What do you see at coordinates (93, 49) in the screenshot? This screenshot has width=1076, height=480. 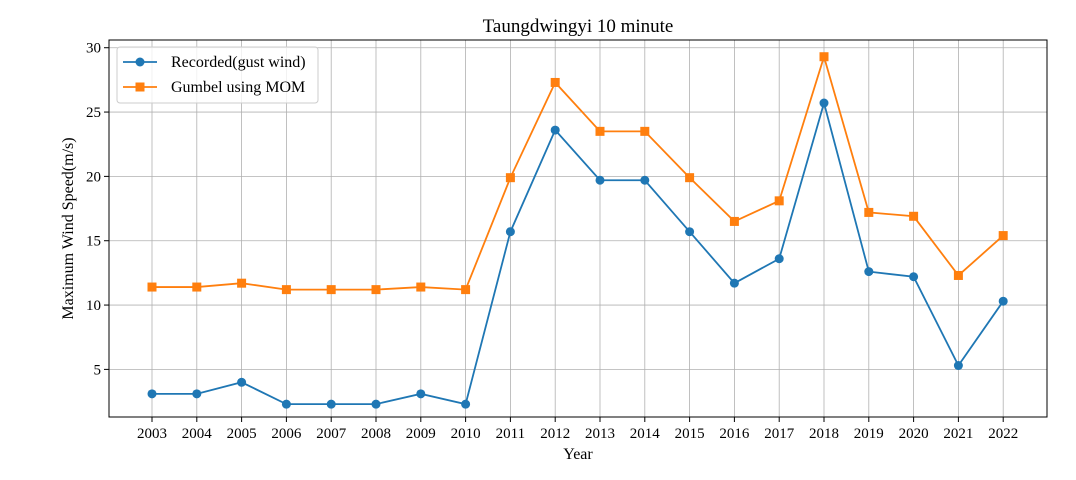 I see `y-tick-label: 30` at bounding box center [93, 49].